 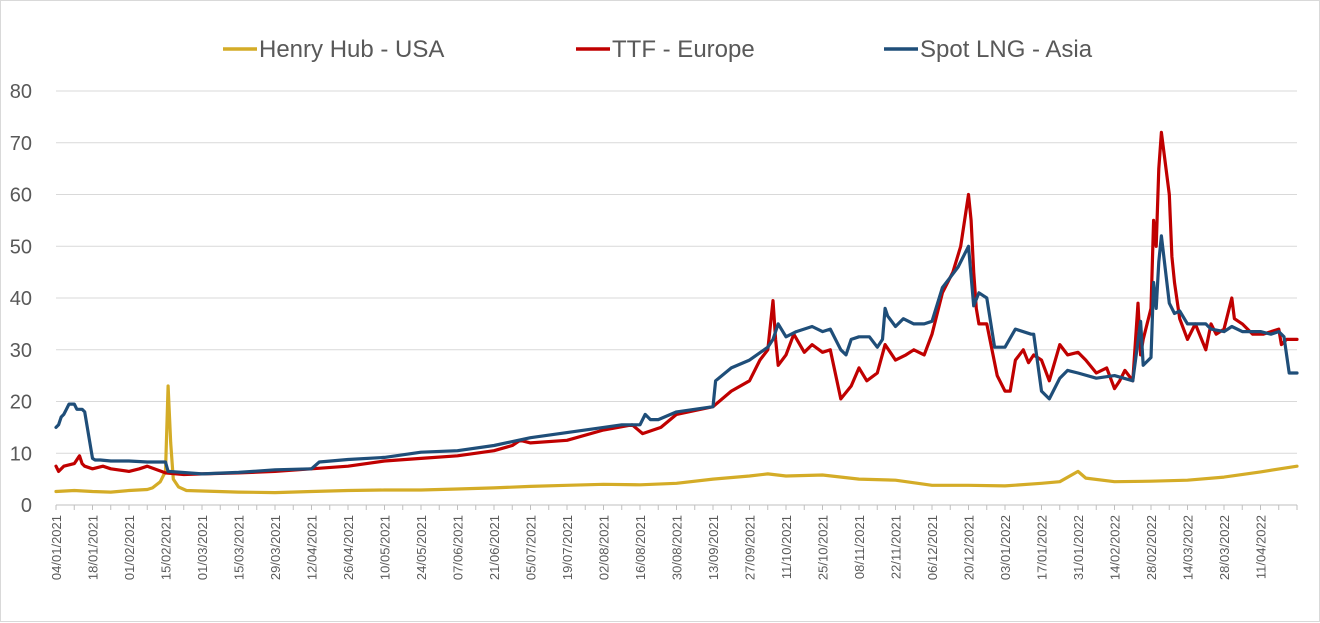 What do you see at coordinates (932, 547) in the screenshot?
I see `x-tick-label: 06/12/2021` at bounding box center [932, 547].